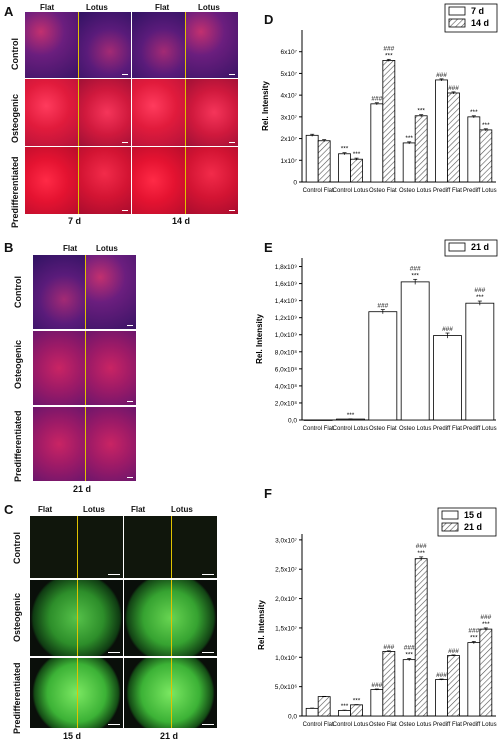  Describe the element at coordinates (9, 11) in the screenshot. I see `panel-label-a: A` at that location.